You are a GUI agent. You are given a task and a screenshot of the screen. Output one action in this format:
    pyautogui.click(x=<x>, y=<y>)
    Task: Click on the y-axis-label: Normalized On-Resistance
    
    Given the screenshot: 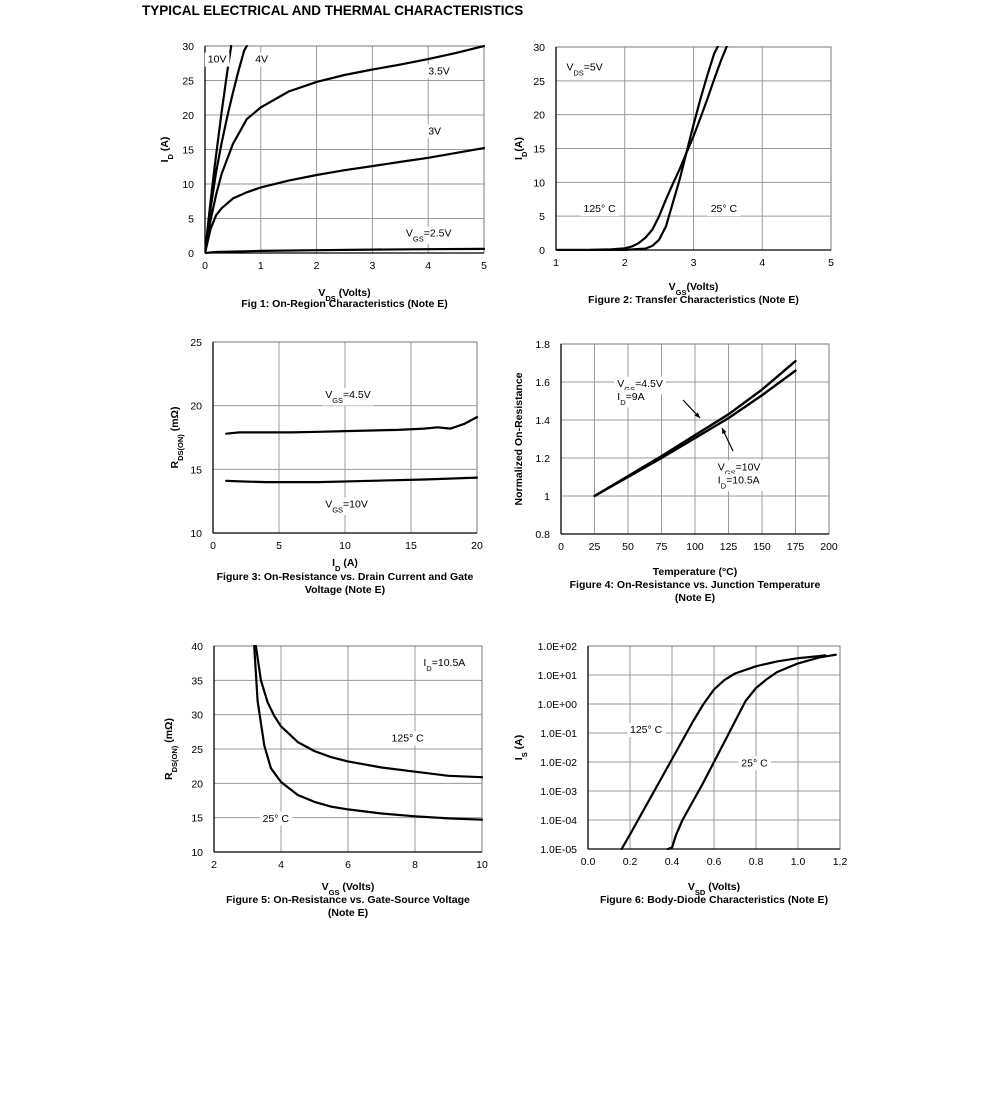 What is the action you would take?
    pyautogui.click(x=519, y=438)
    